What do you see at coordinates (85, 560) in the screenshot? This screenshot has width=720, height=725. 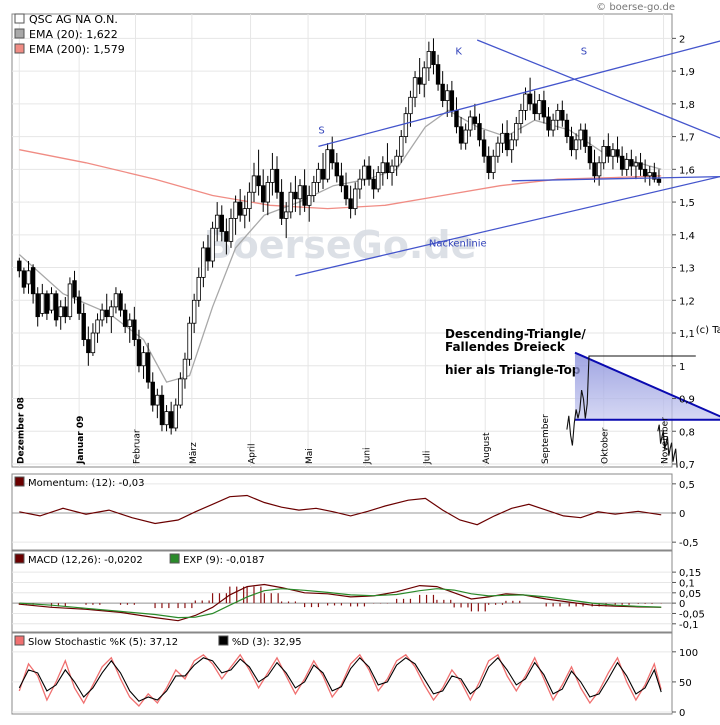 I see `legend-label: MACD (12,26): -0,0202` at bounding box center [85, 560].